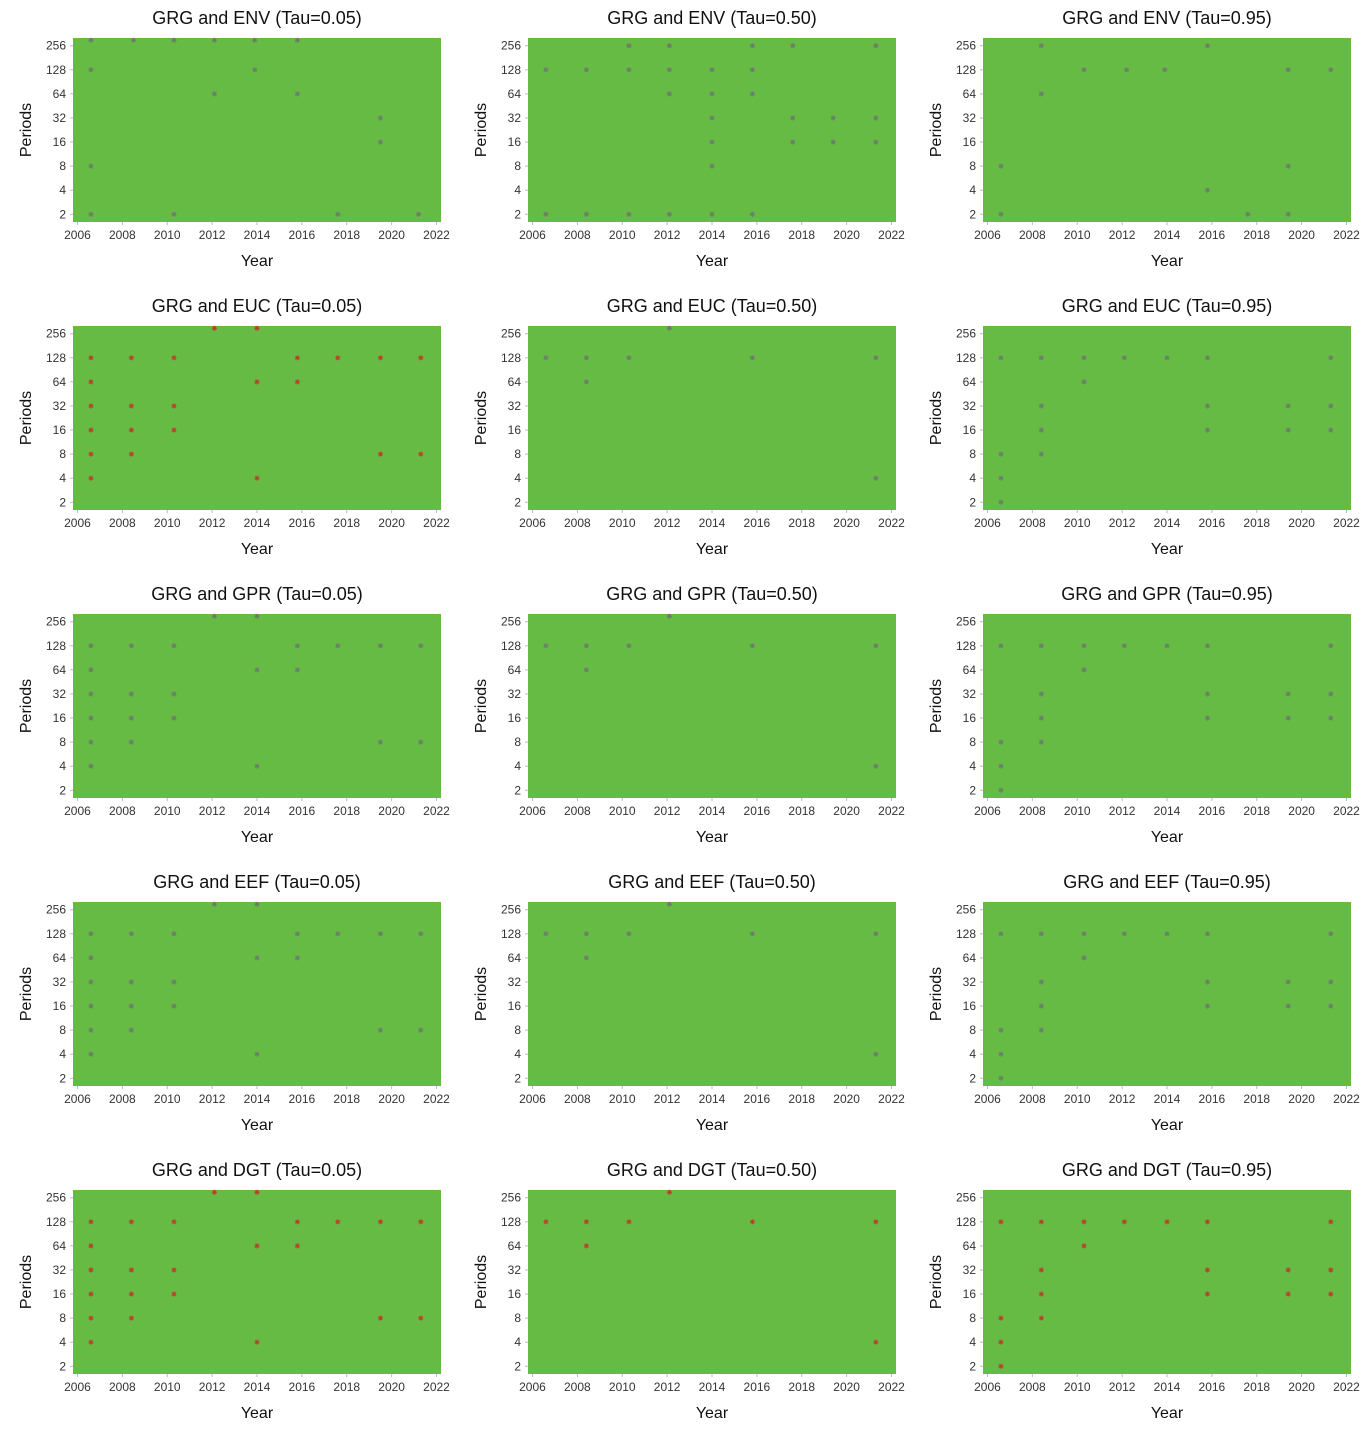  I want to click on y-tick-label: 32, so click(970, 982).